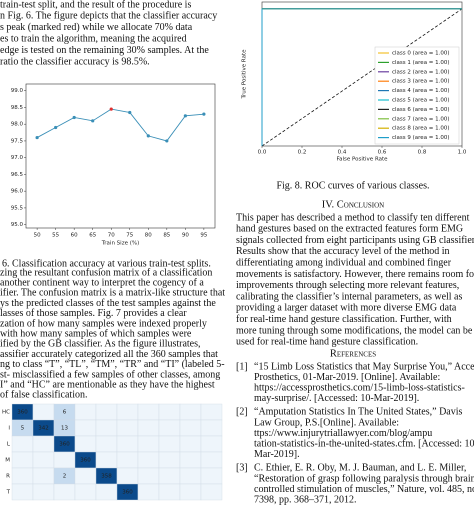  I want to click on legend-label: class 5 (area = 1.00), so click(421, 101).